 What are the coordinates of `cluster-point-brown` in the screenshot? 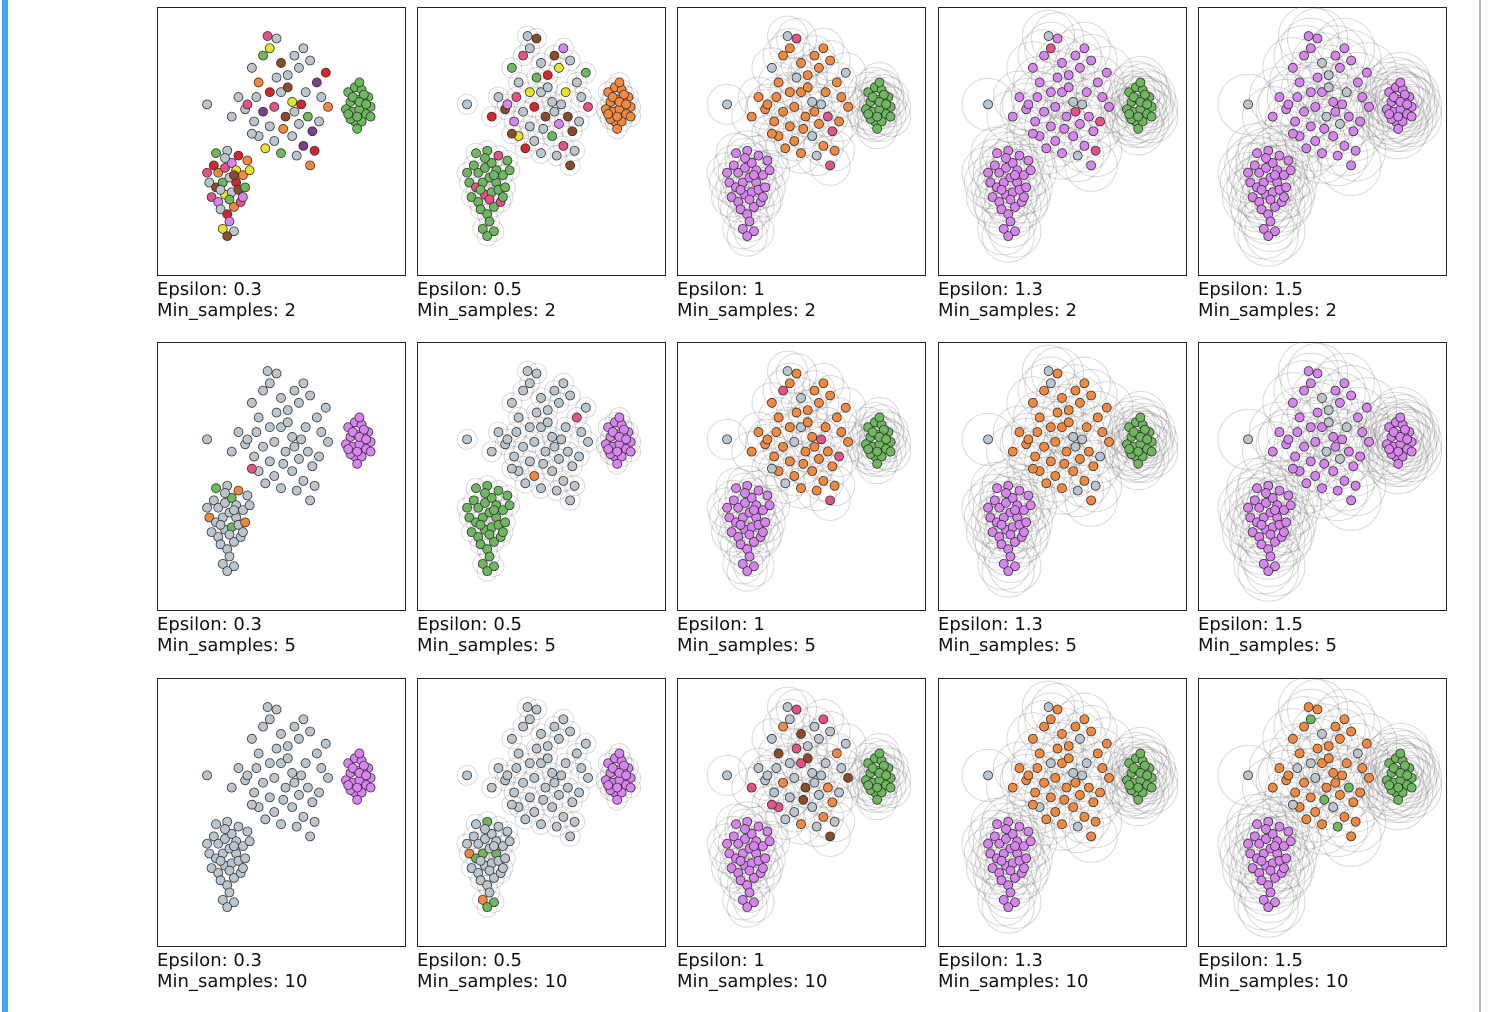 It's located at (545, 116).